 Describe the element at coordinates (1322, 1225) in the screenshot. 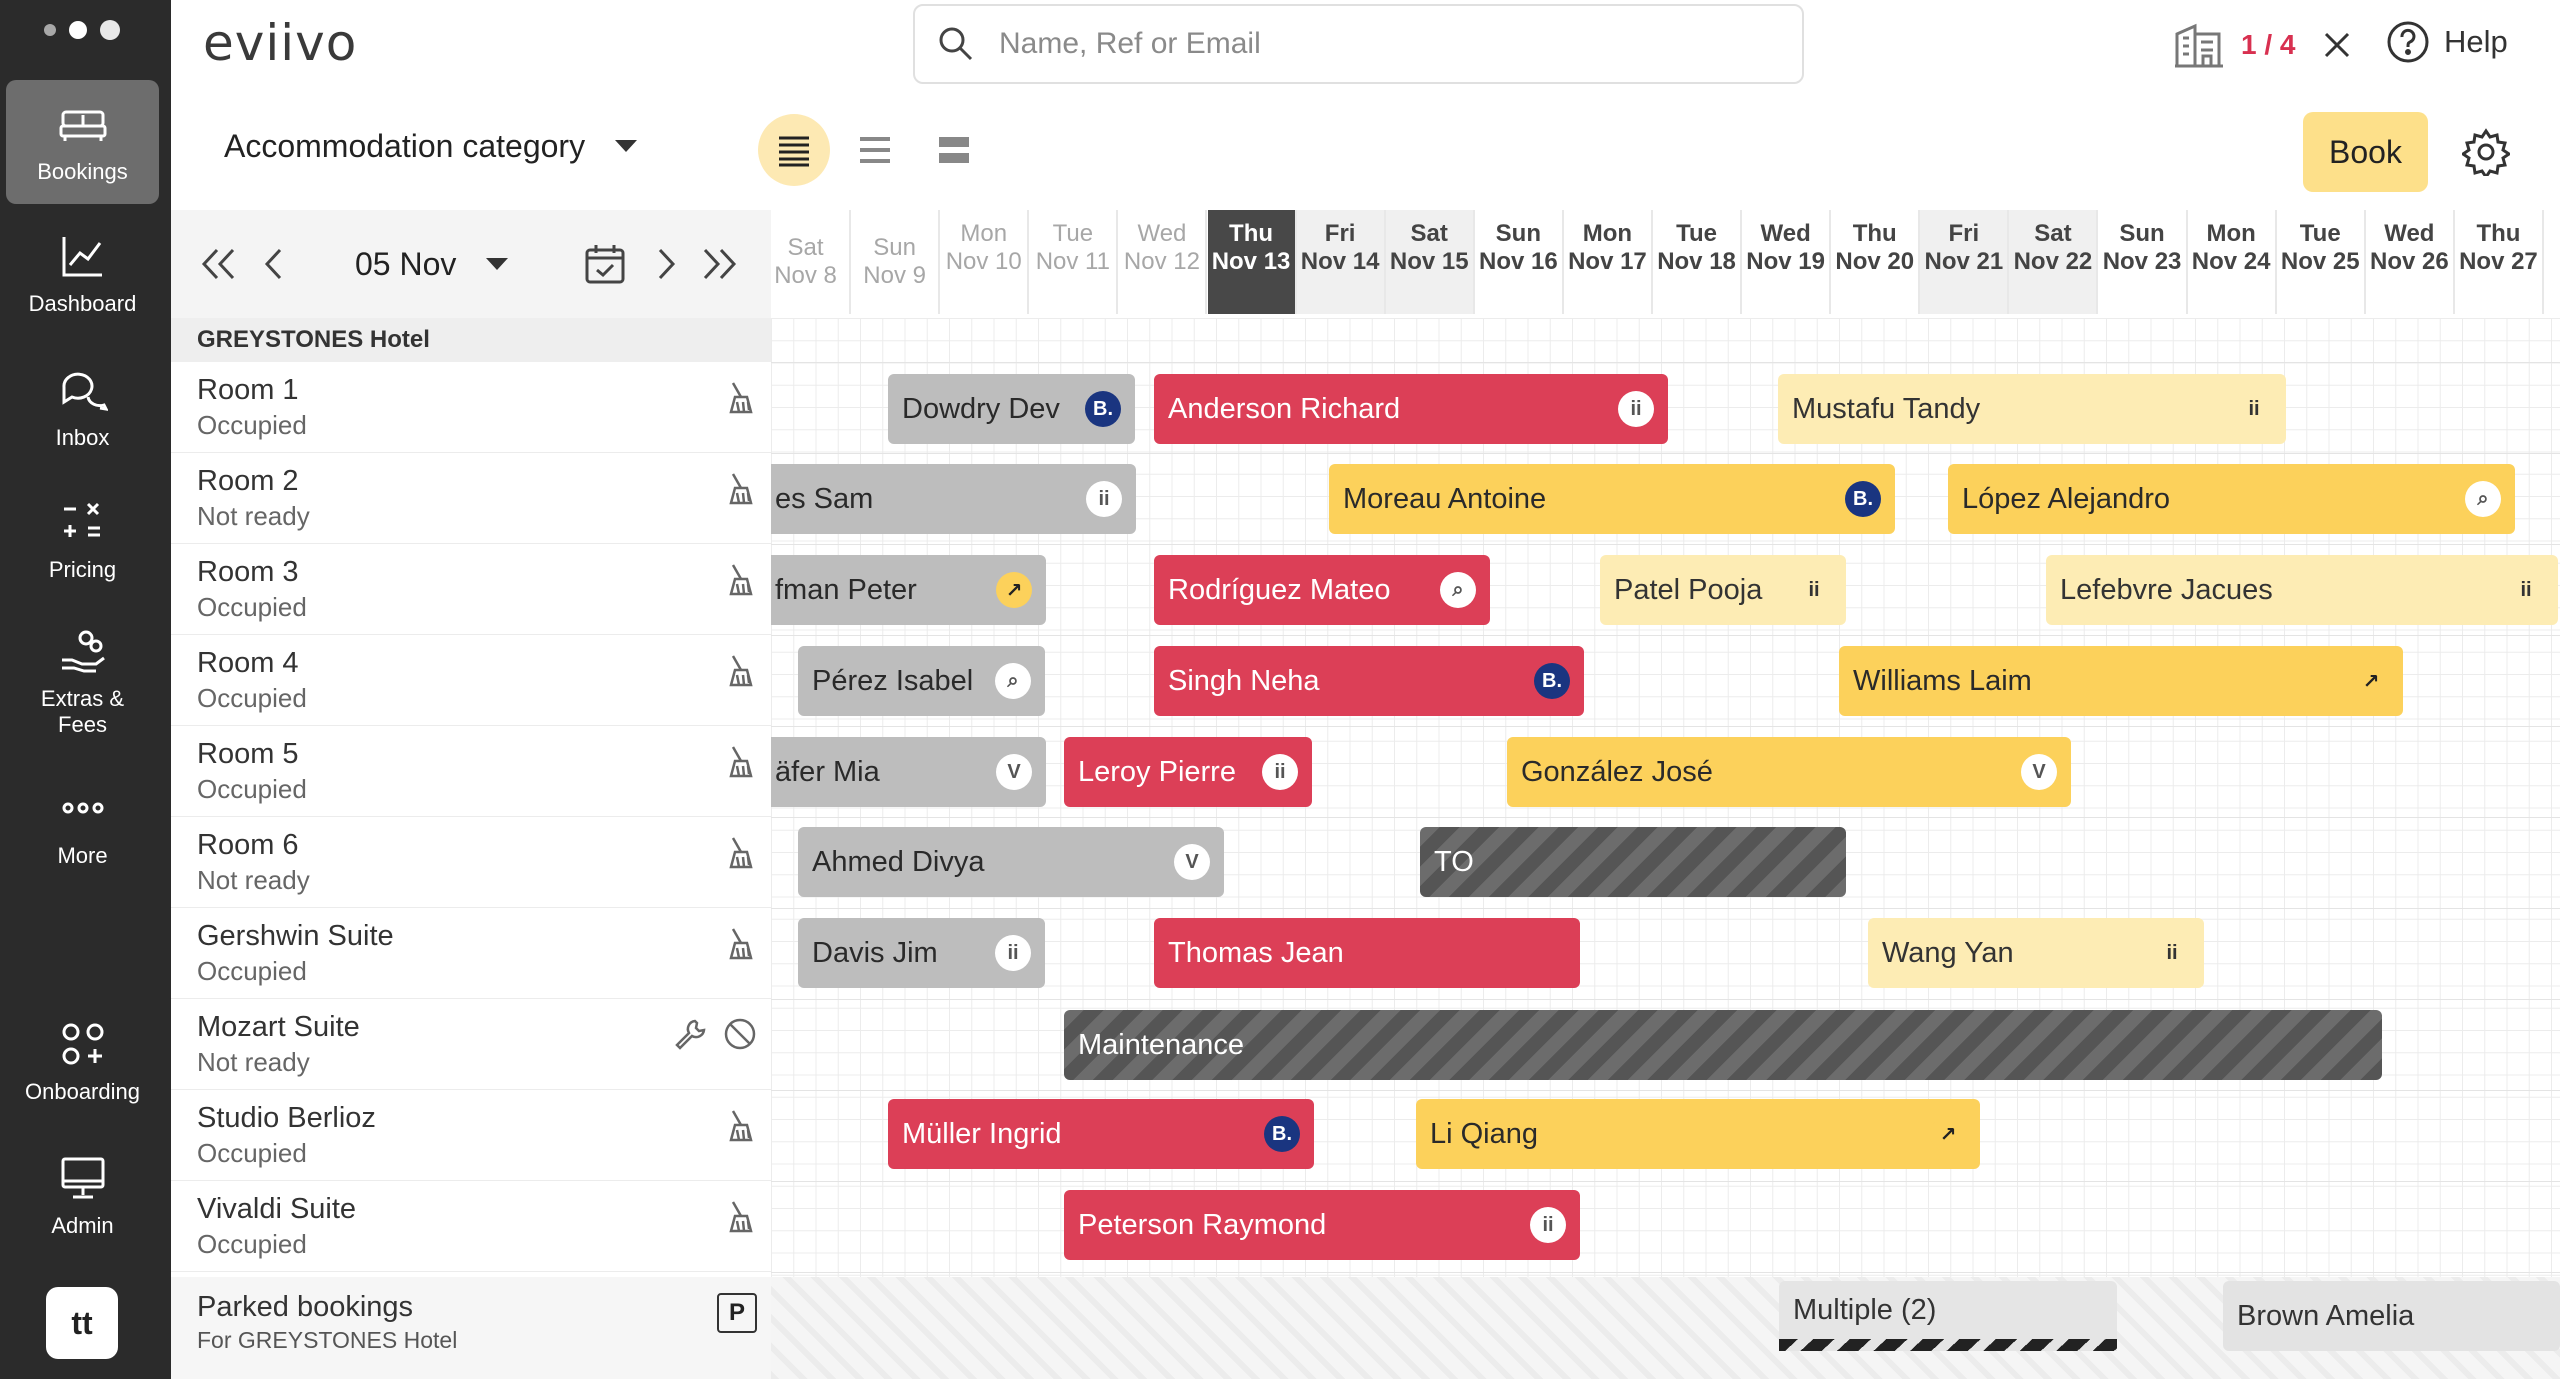

I see `booking-bar: Peterson Raymond ii` at that location.